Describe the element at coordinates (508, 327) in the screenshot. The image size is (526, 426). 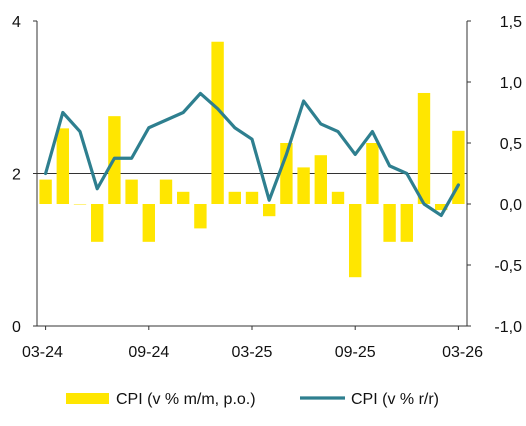
I see `right-tick-label: -1,0` at that location.